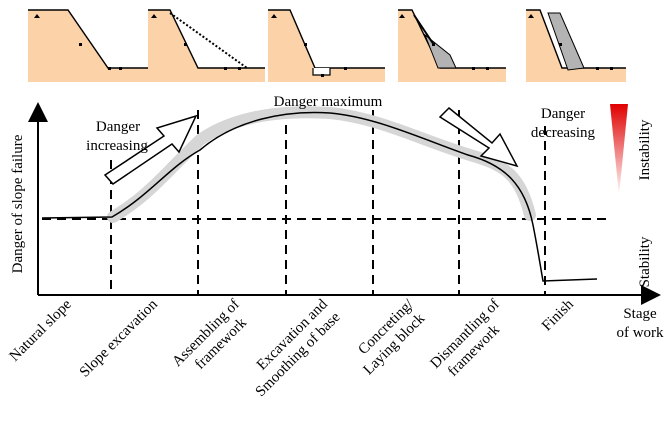  Describe the element at coordinates (563, 133) in the screenshot. I see `danger-decreasing-line2: decreasing` at that location.